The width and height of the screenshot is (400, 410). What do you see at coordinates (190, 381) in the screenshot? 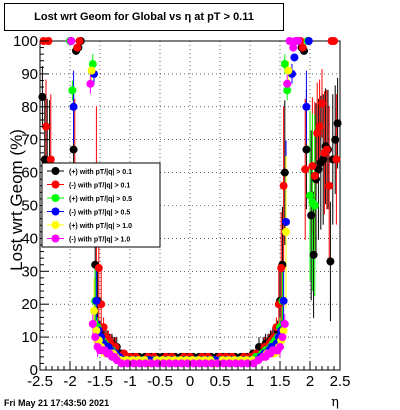
I see `x-tick-label: 0` at bounding box center [190, 381].